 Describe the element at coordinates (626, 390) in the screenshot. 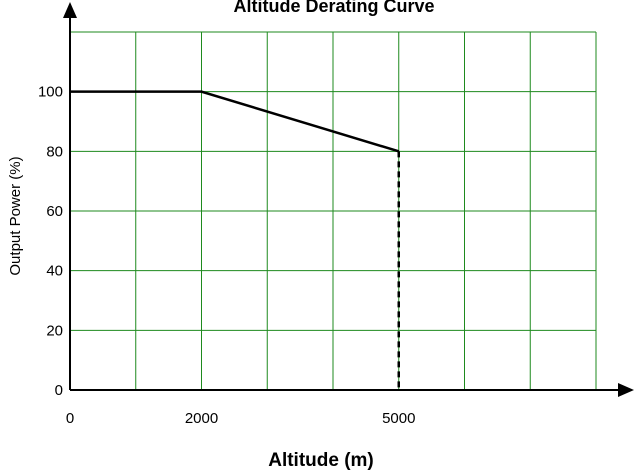

I see `x-axis-arrow-icon` at that location.